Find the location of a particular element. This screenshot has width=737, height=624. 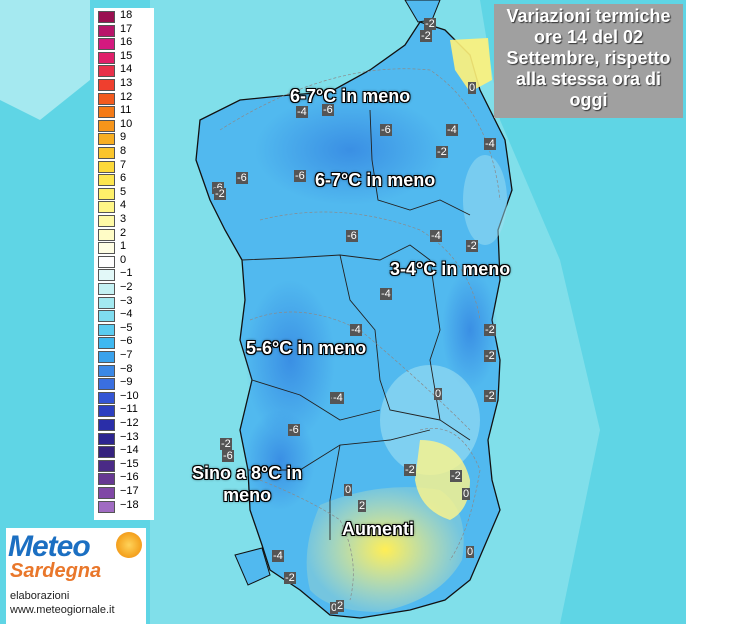

legend-value: −14 is located at coordinates (129, 450).